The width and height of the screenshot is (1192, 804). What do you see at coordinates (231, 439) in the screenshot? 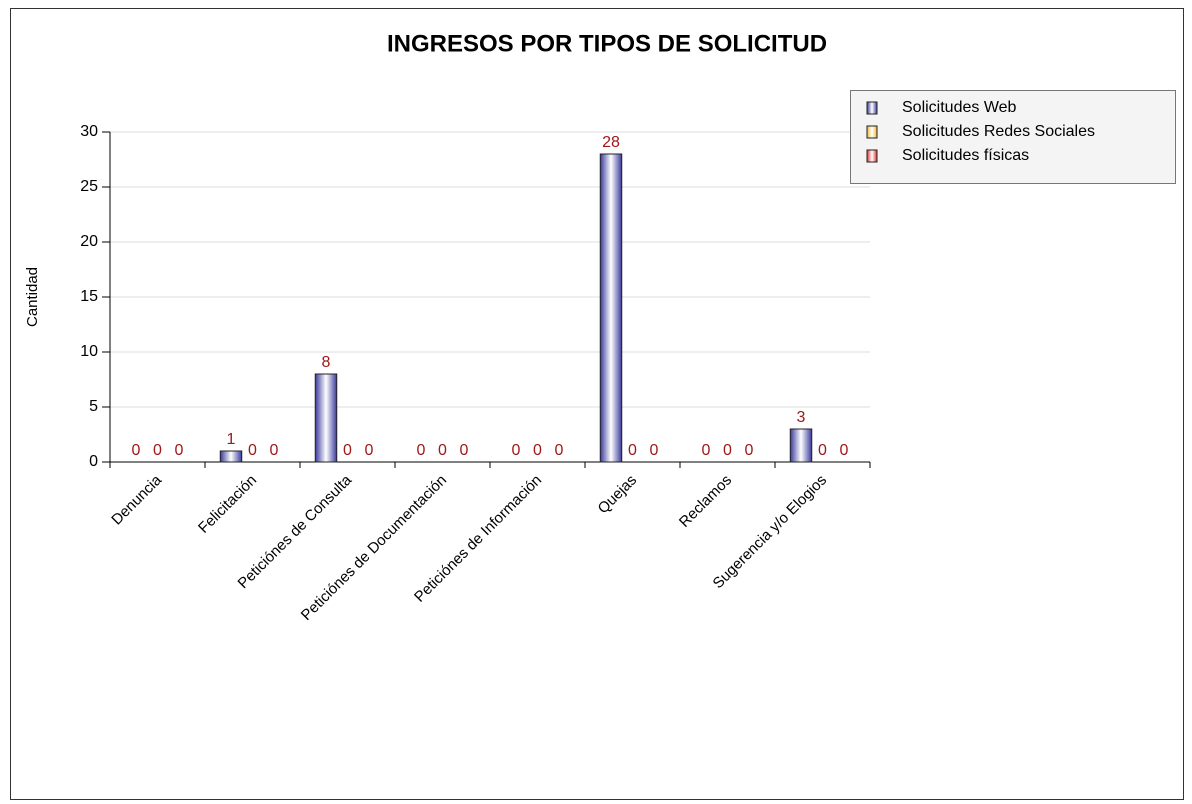
I see `value-label: 1` at bounding box center [231, 439].